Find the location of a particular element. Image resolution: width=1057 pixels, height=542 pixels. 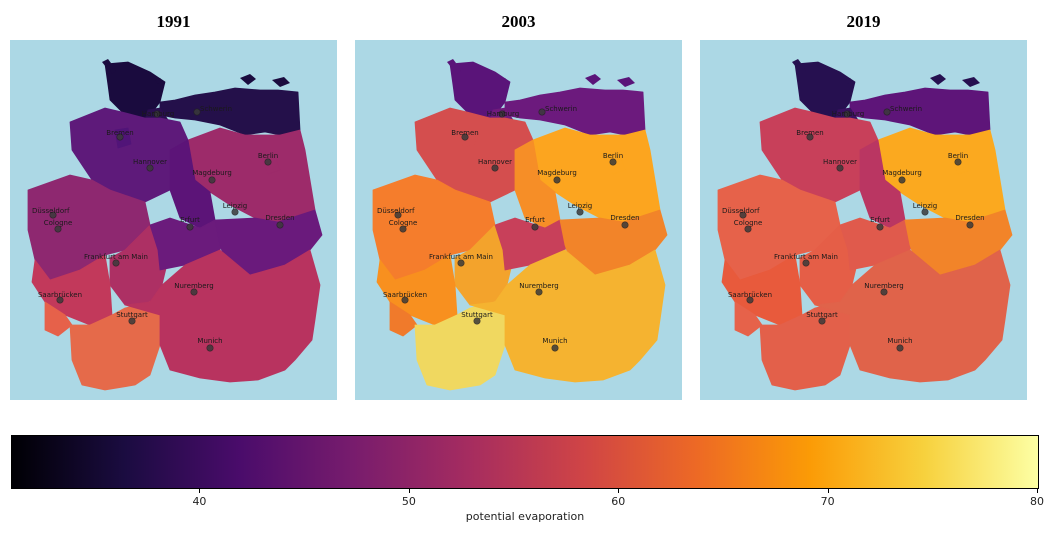

colorbar-label: potential evaporation is located at coordinates (525, 516).